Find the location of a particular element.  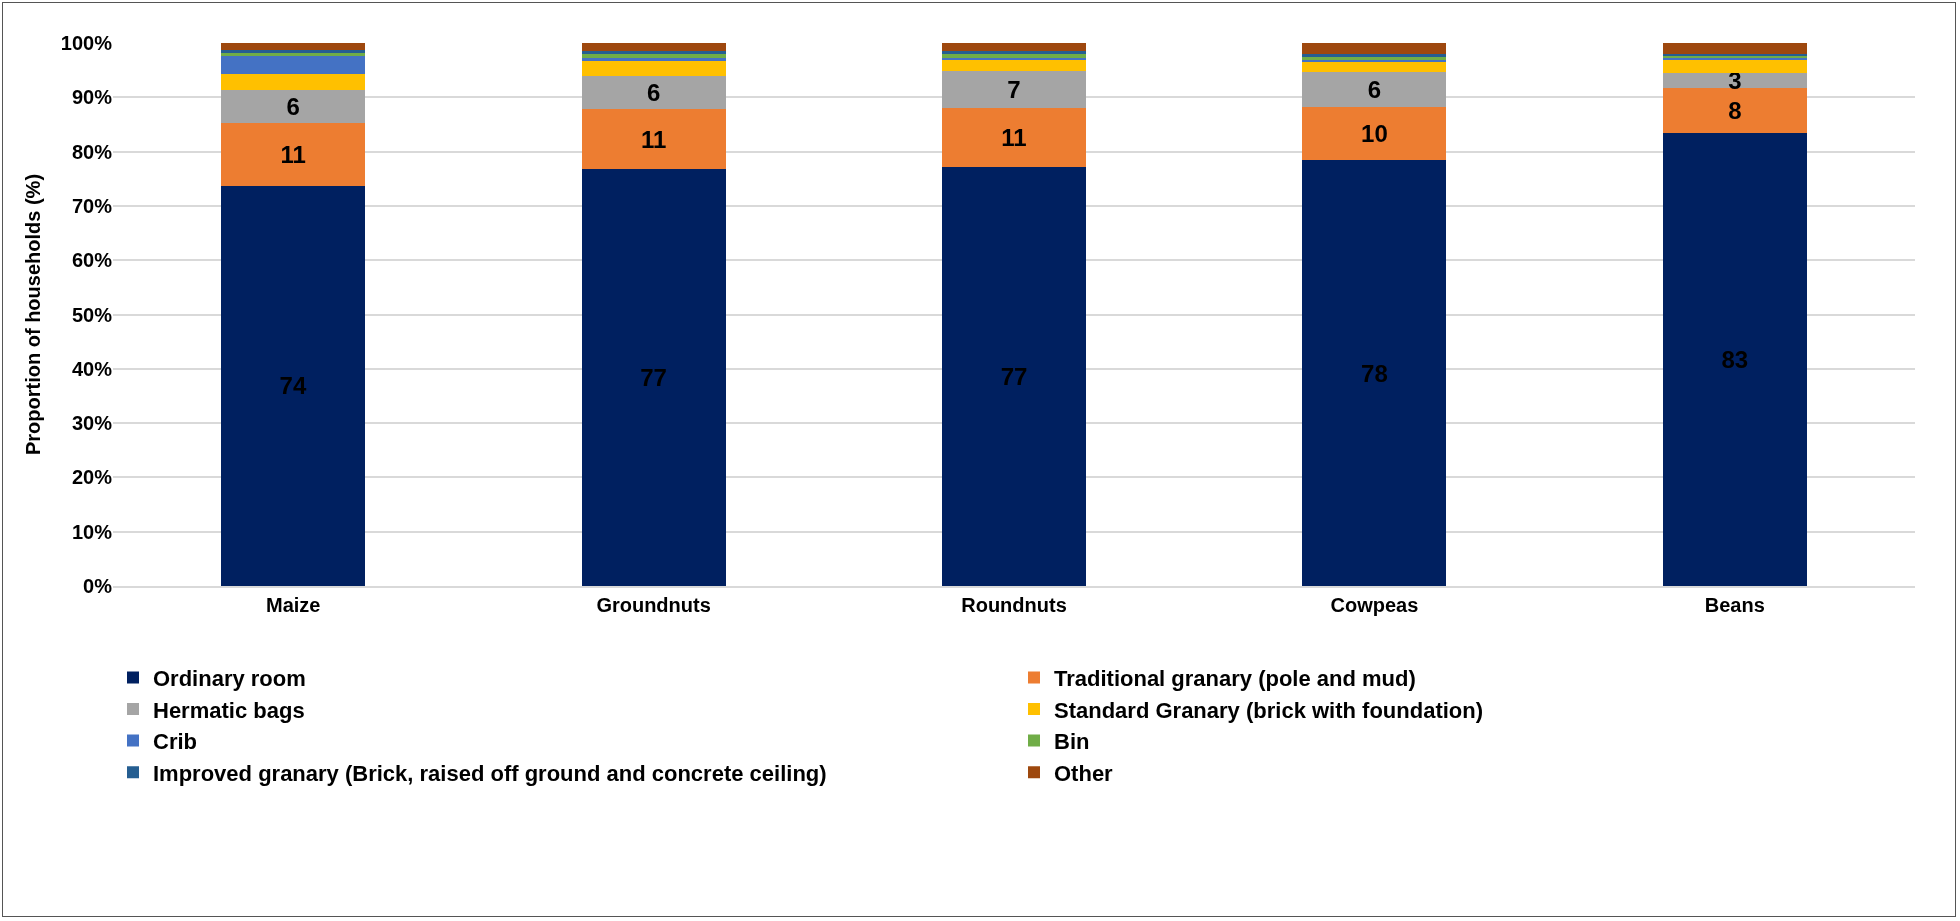

y-tick-label: 0% is located at coordinates (98, 586).